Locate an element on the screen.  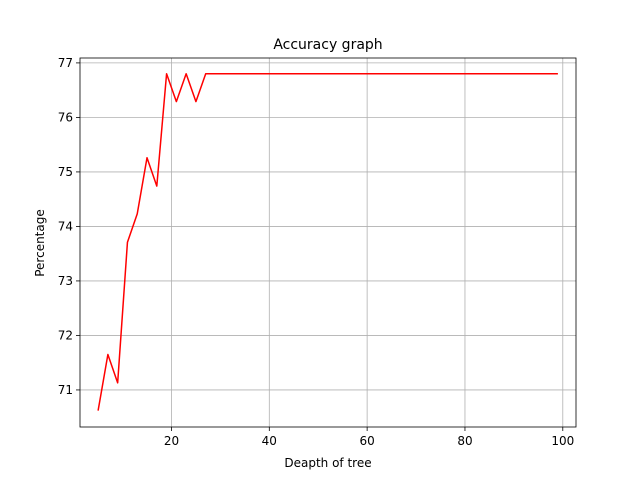
x-tick-label: 20 is located at coordinates (171, 441).